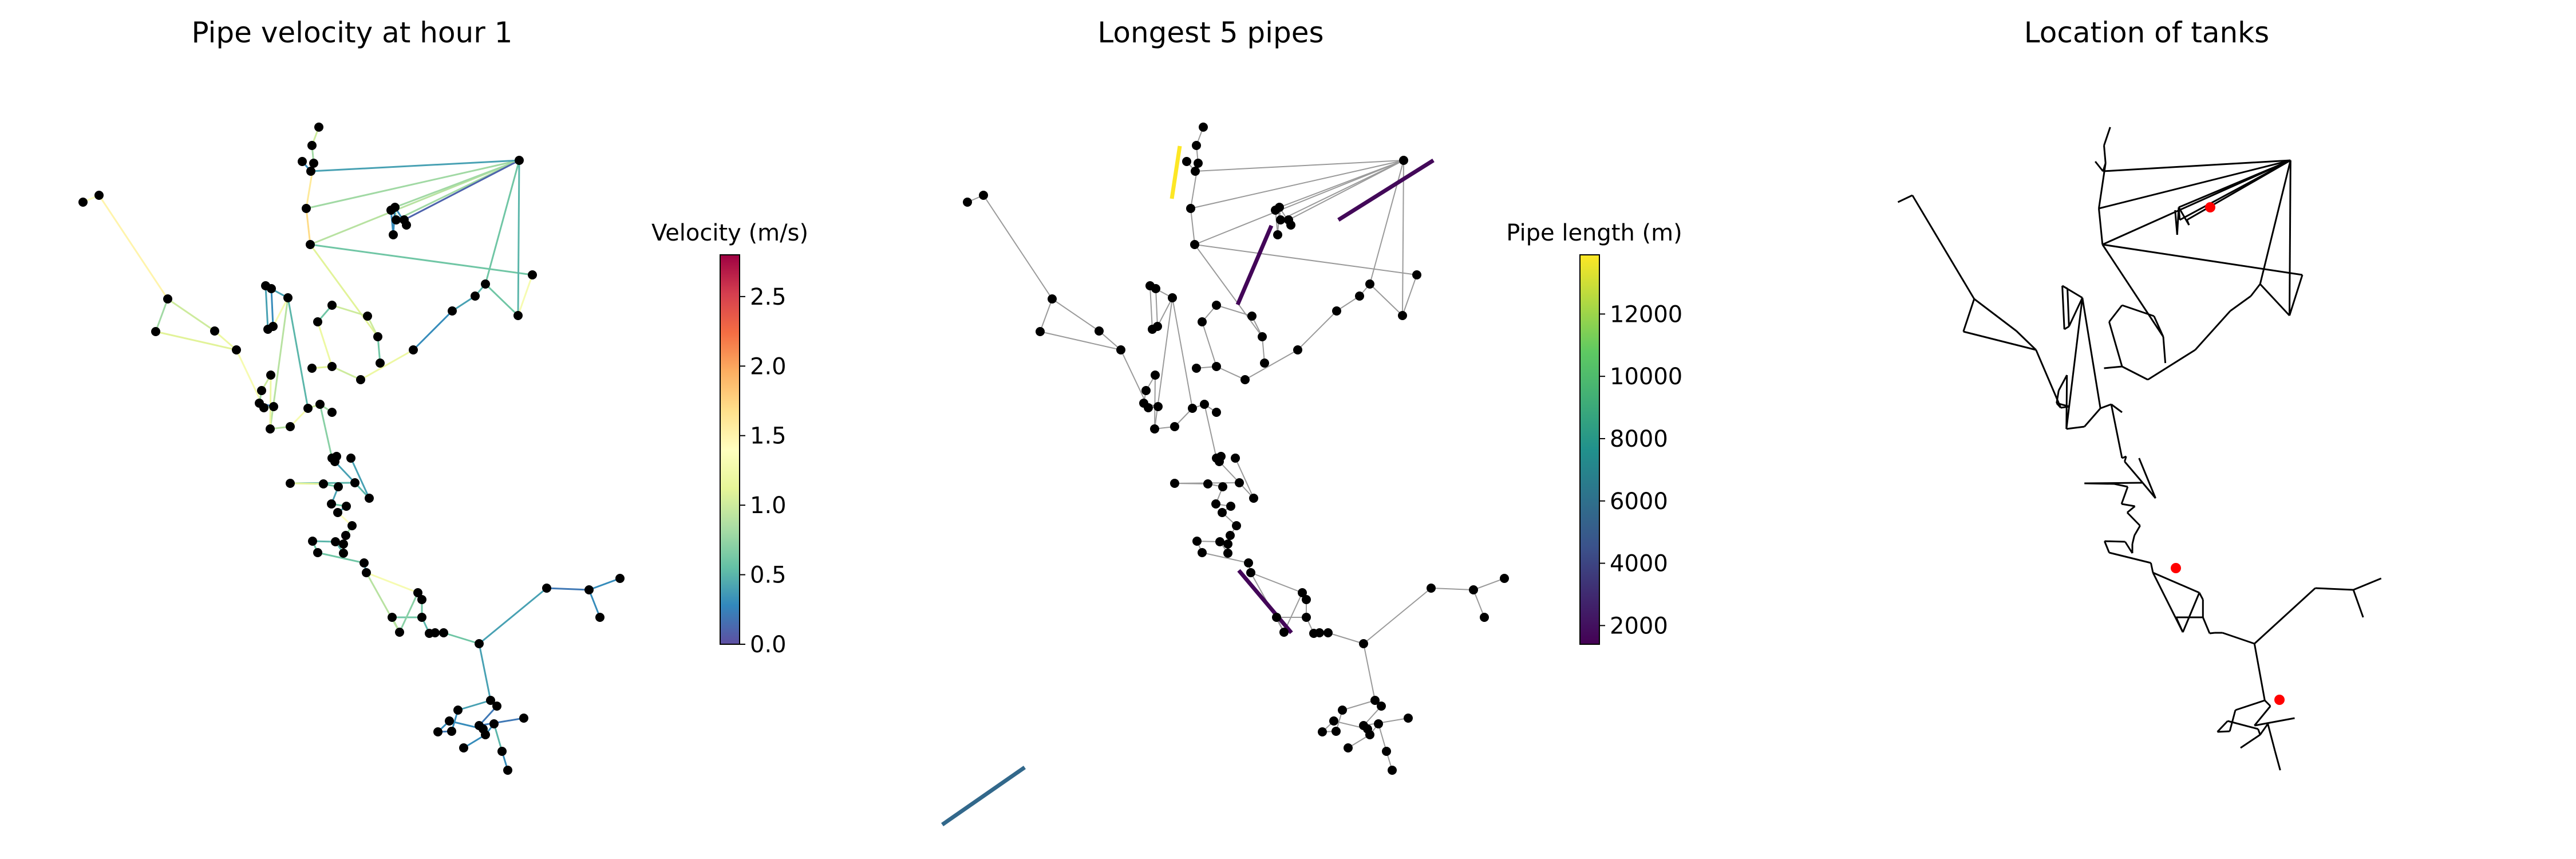 The width and height of the screenshot is (2576, 859). Describe the element at coordinates (2279, 700) in the screenshot. I see `tank-marker` at that location.